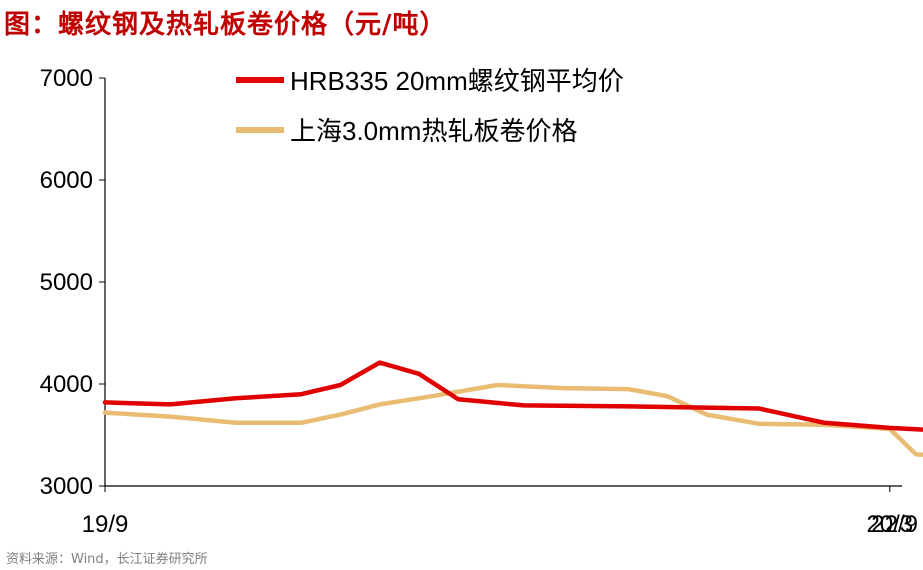 Image resolution: width=923 pixels, height=570 pixels. What do you see at coordinates (66, 78) in the screenshot?
I see `y-tick-label: 7000` at bounding box center [66, 78].